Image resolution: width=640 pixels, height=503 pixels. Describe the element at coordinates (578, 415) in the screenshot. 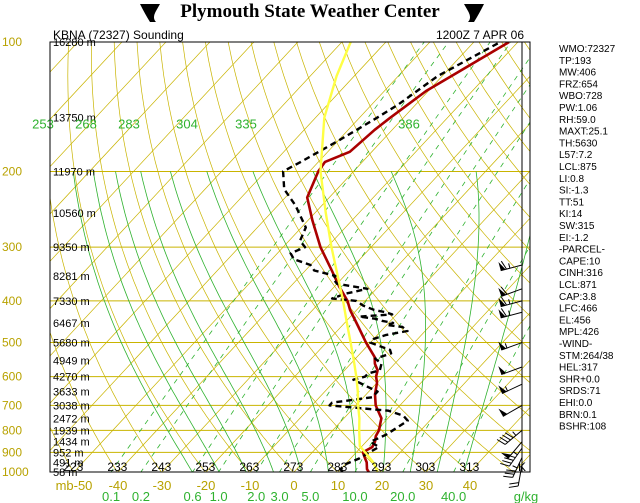

I see `index-line: BRN:0.1` at that location.